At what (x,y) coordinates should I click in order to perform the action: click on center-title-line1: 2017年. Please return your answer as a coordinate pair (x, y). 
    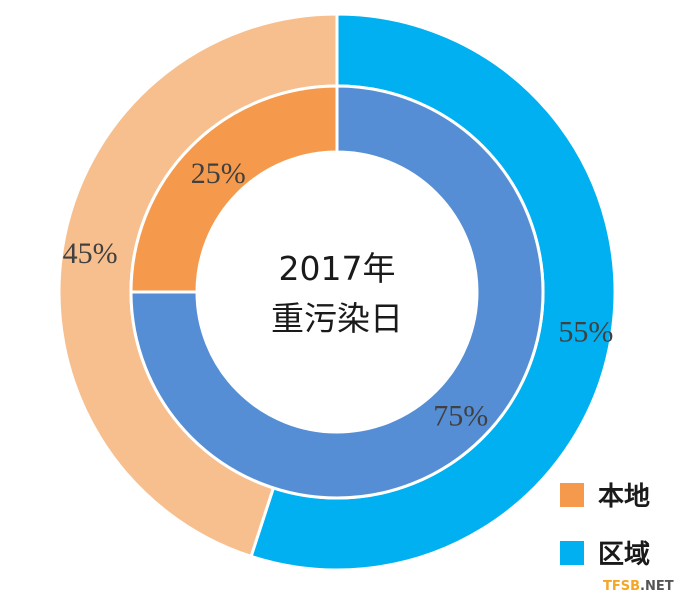
    Looking at the image, I should click on (337, 268).